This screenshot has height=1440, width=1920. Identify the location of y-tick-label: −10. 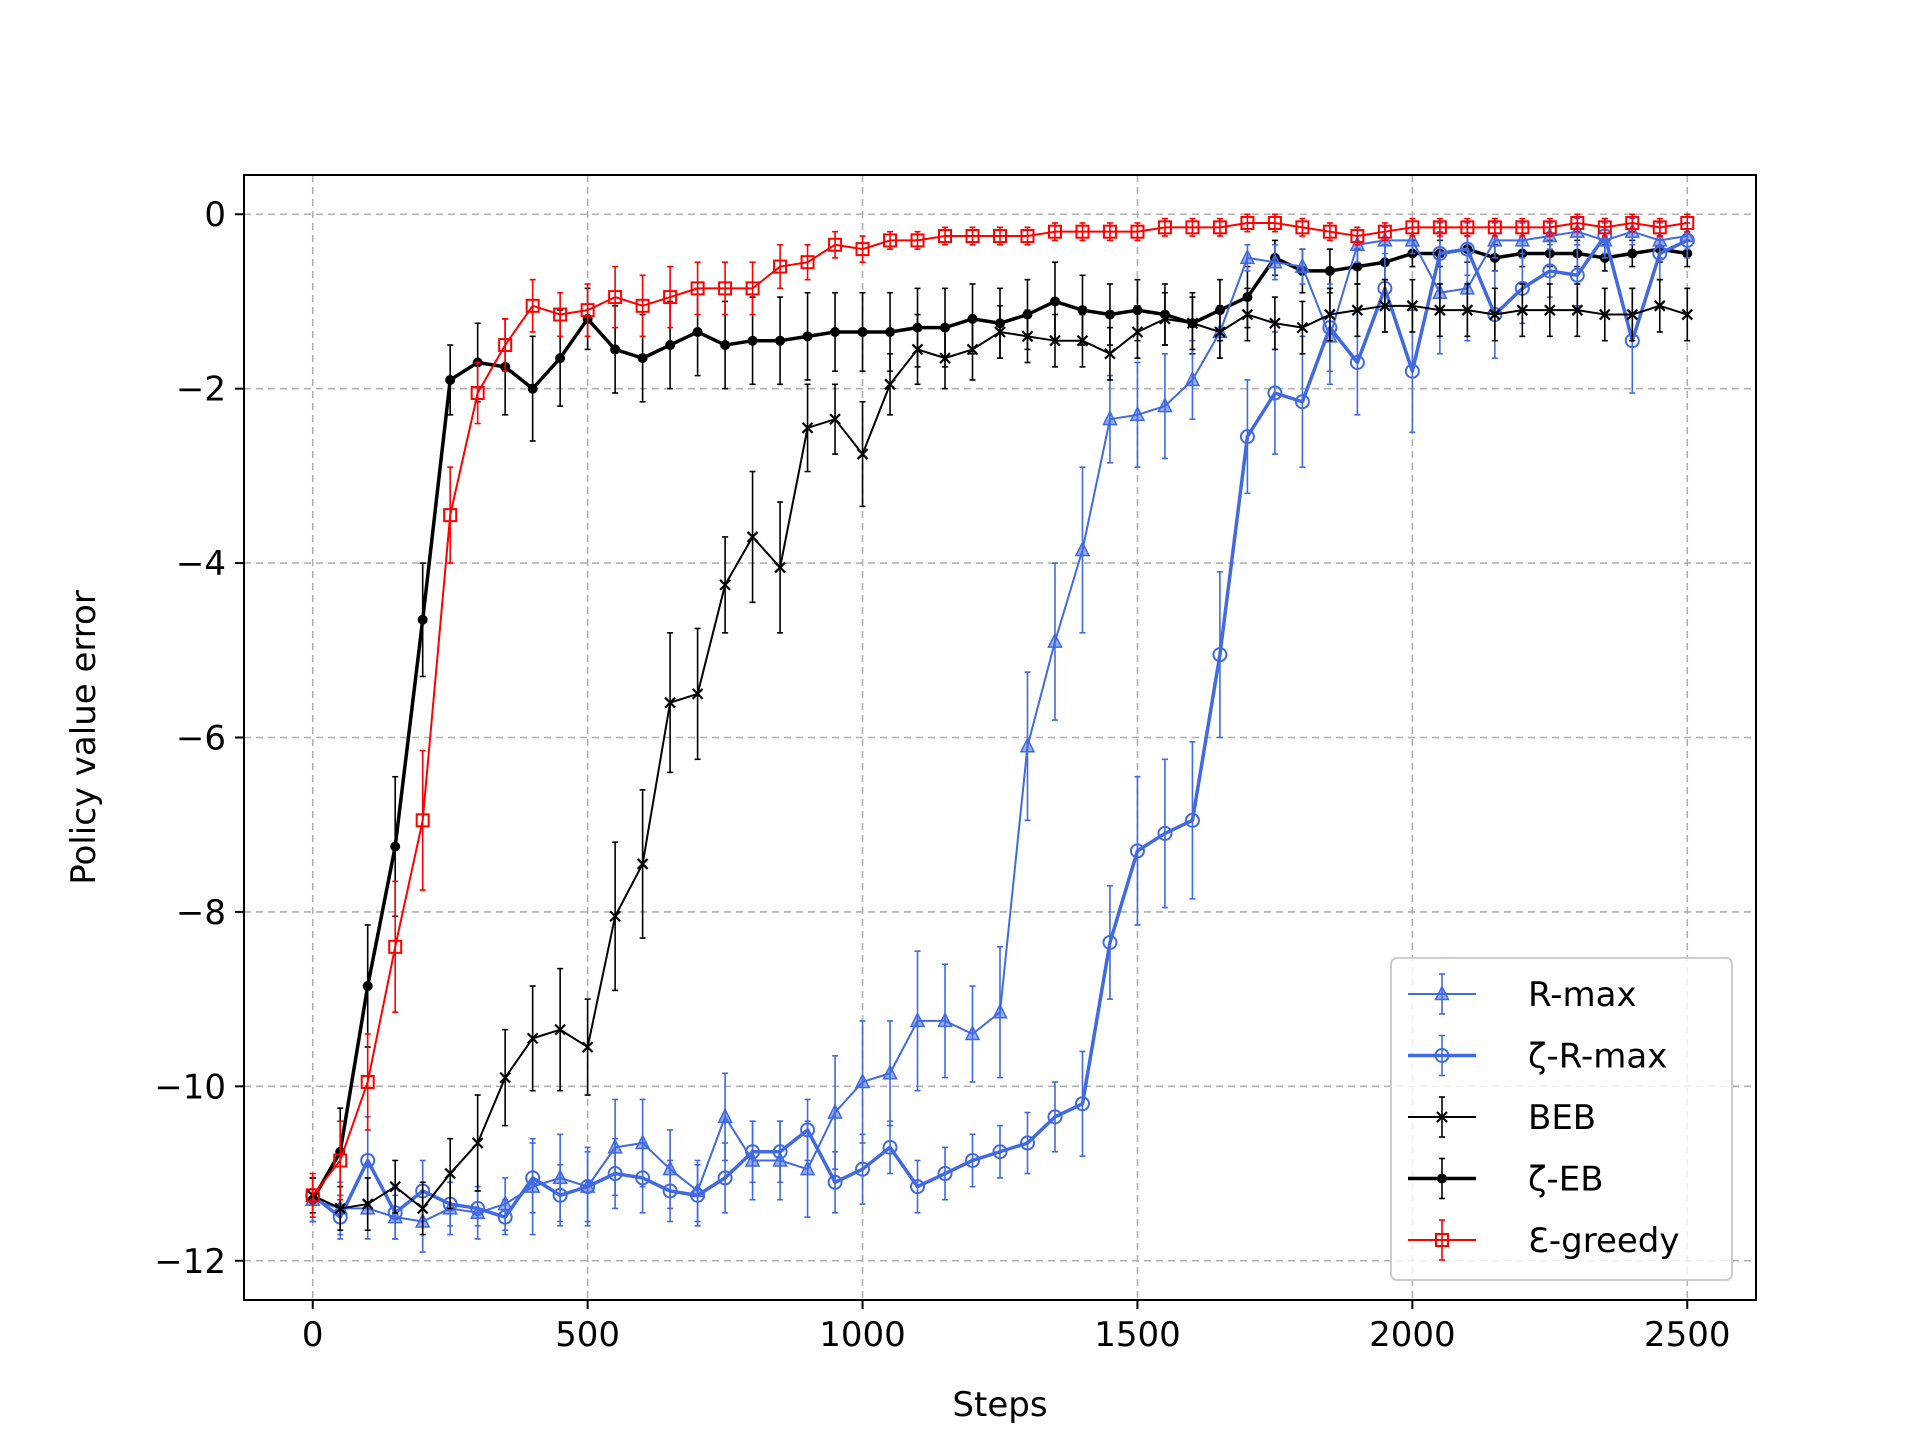
(190, 1087).